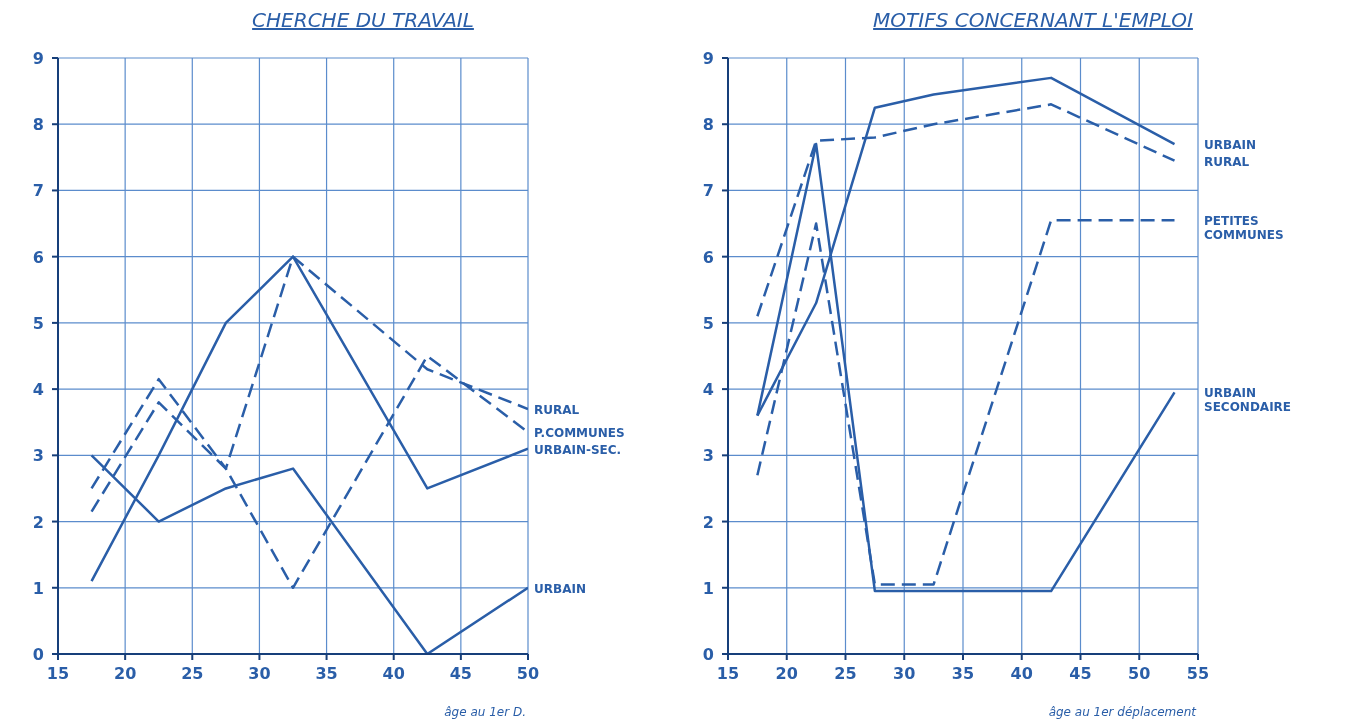 Image resolution: width=1367 pixels, height=723 pixels. What do you see at coordinates (578, 449) in the screenshot?
I see `series-label: URBAIN-SEC.` at bounding box center [578, 449].